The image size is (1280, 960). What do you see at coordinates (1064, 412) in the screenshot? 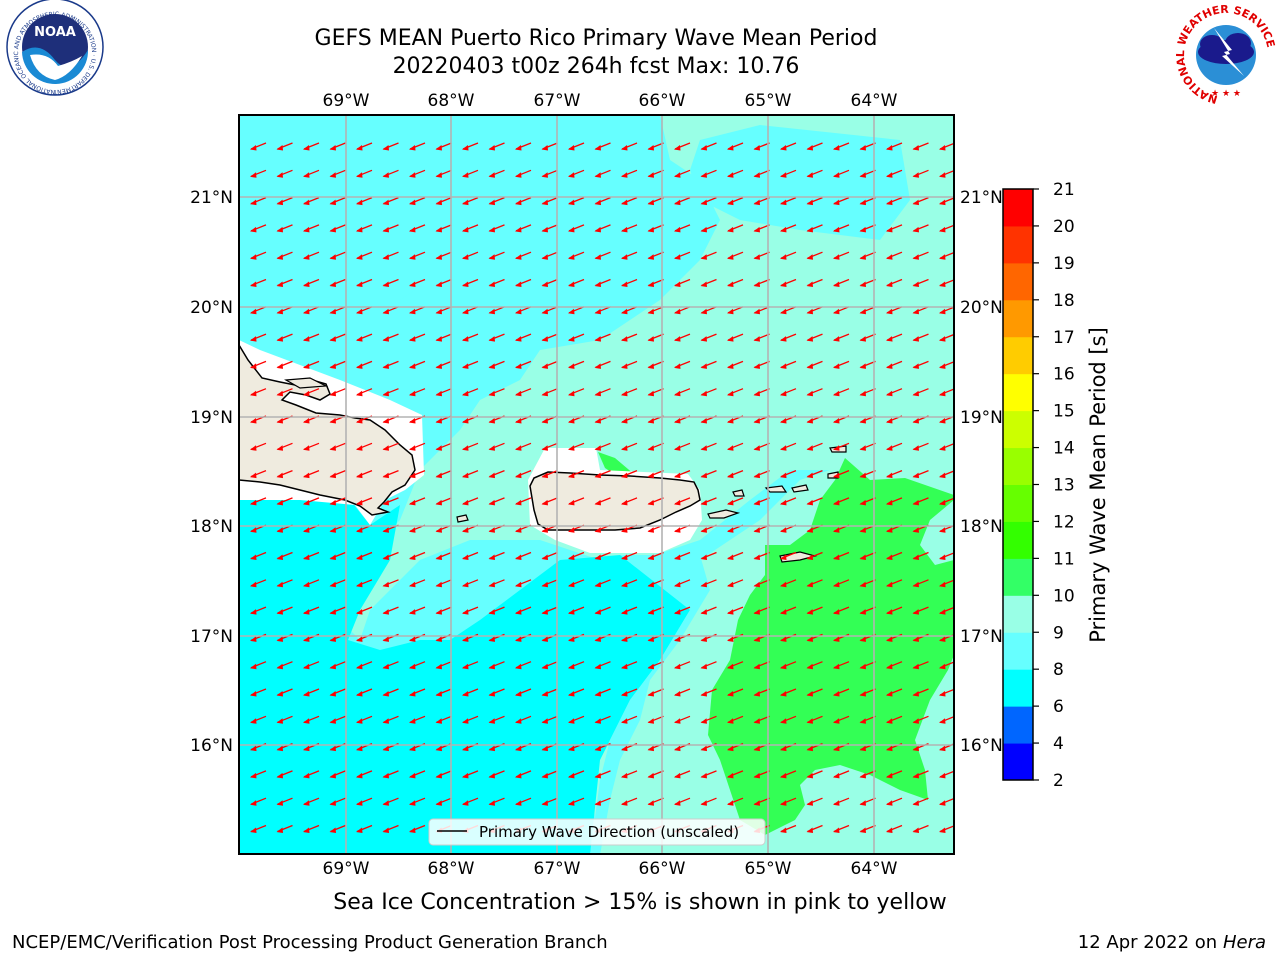
I see `colorbar-tick-label: 15` at bounding box center [1064, 412].